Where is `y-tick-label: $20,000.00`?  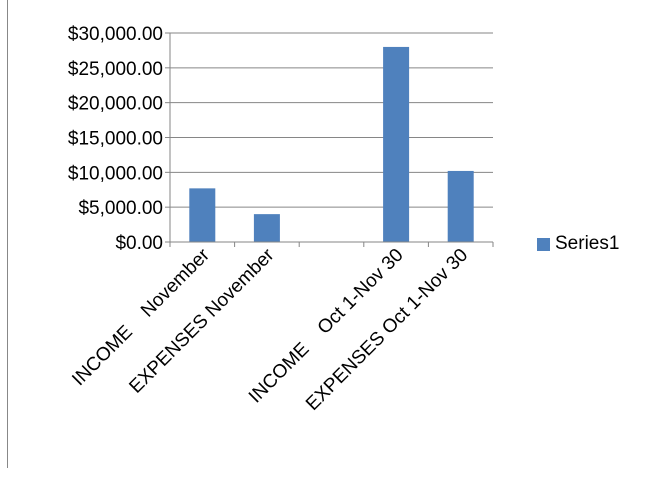 y-tick-label: $20,000.00 is located at coordinates (115, 104).